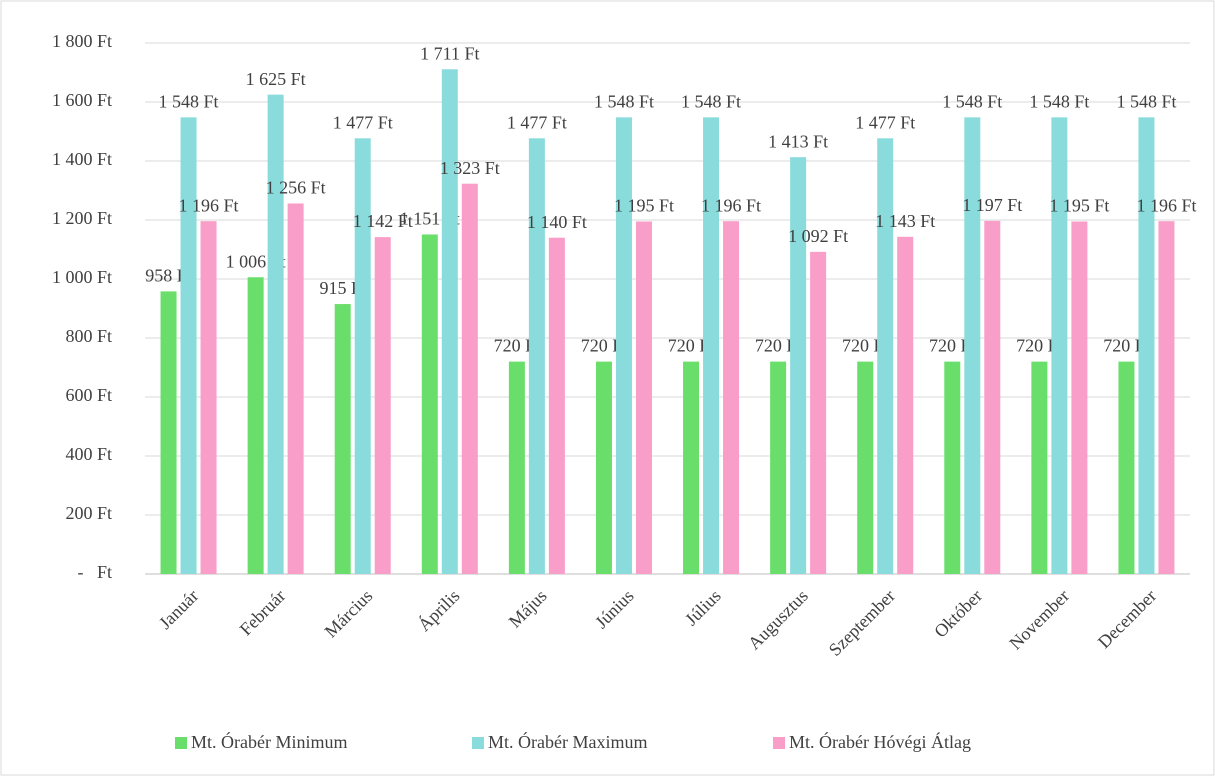 The width and height of the screenshot is (1215, 776). Describe the element at coordinates (168, 276) in the screenshot. I see `data-label: 958 Ft` at that location.